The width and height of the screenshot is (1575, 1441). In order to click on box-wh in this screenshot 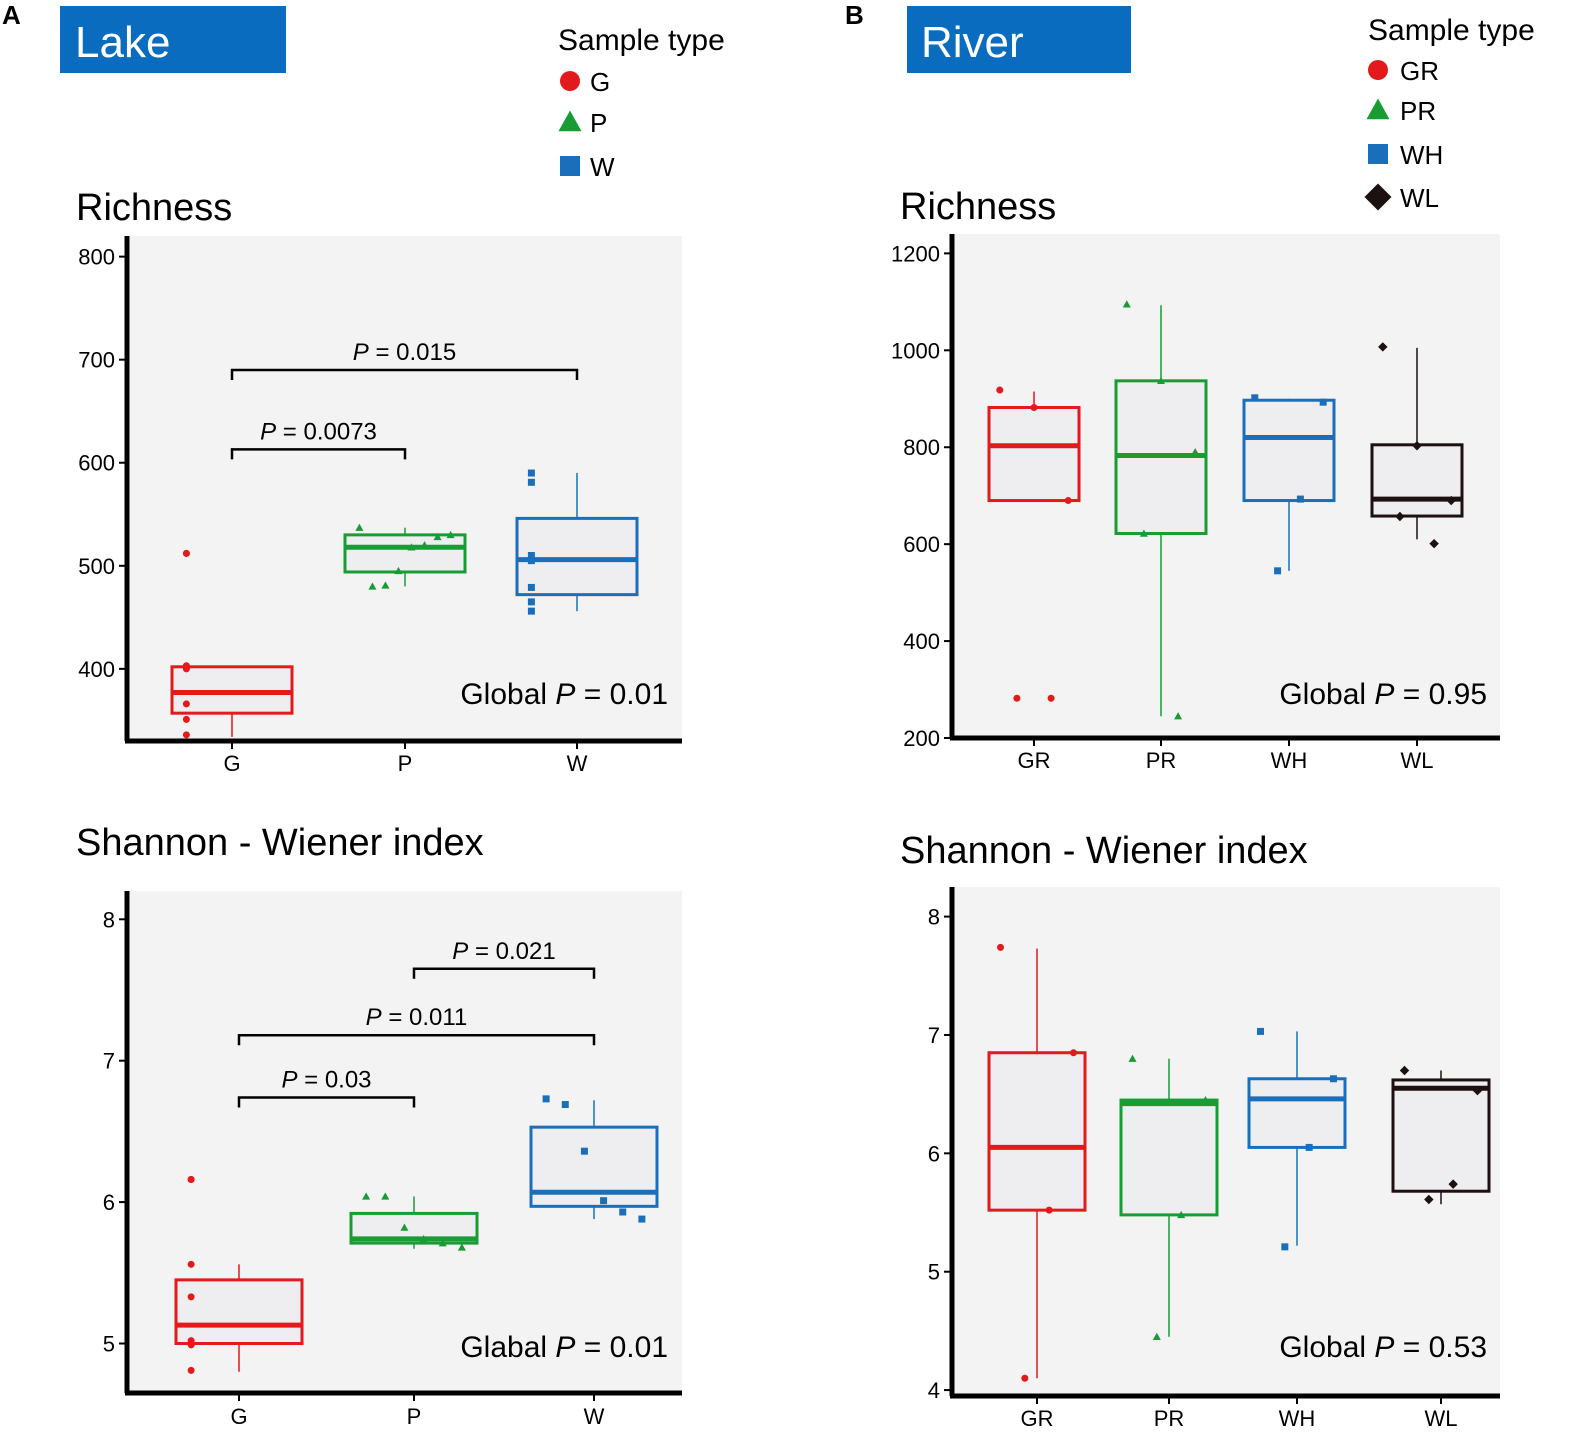, I will do `click(1297, 1139)`.